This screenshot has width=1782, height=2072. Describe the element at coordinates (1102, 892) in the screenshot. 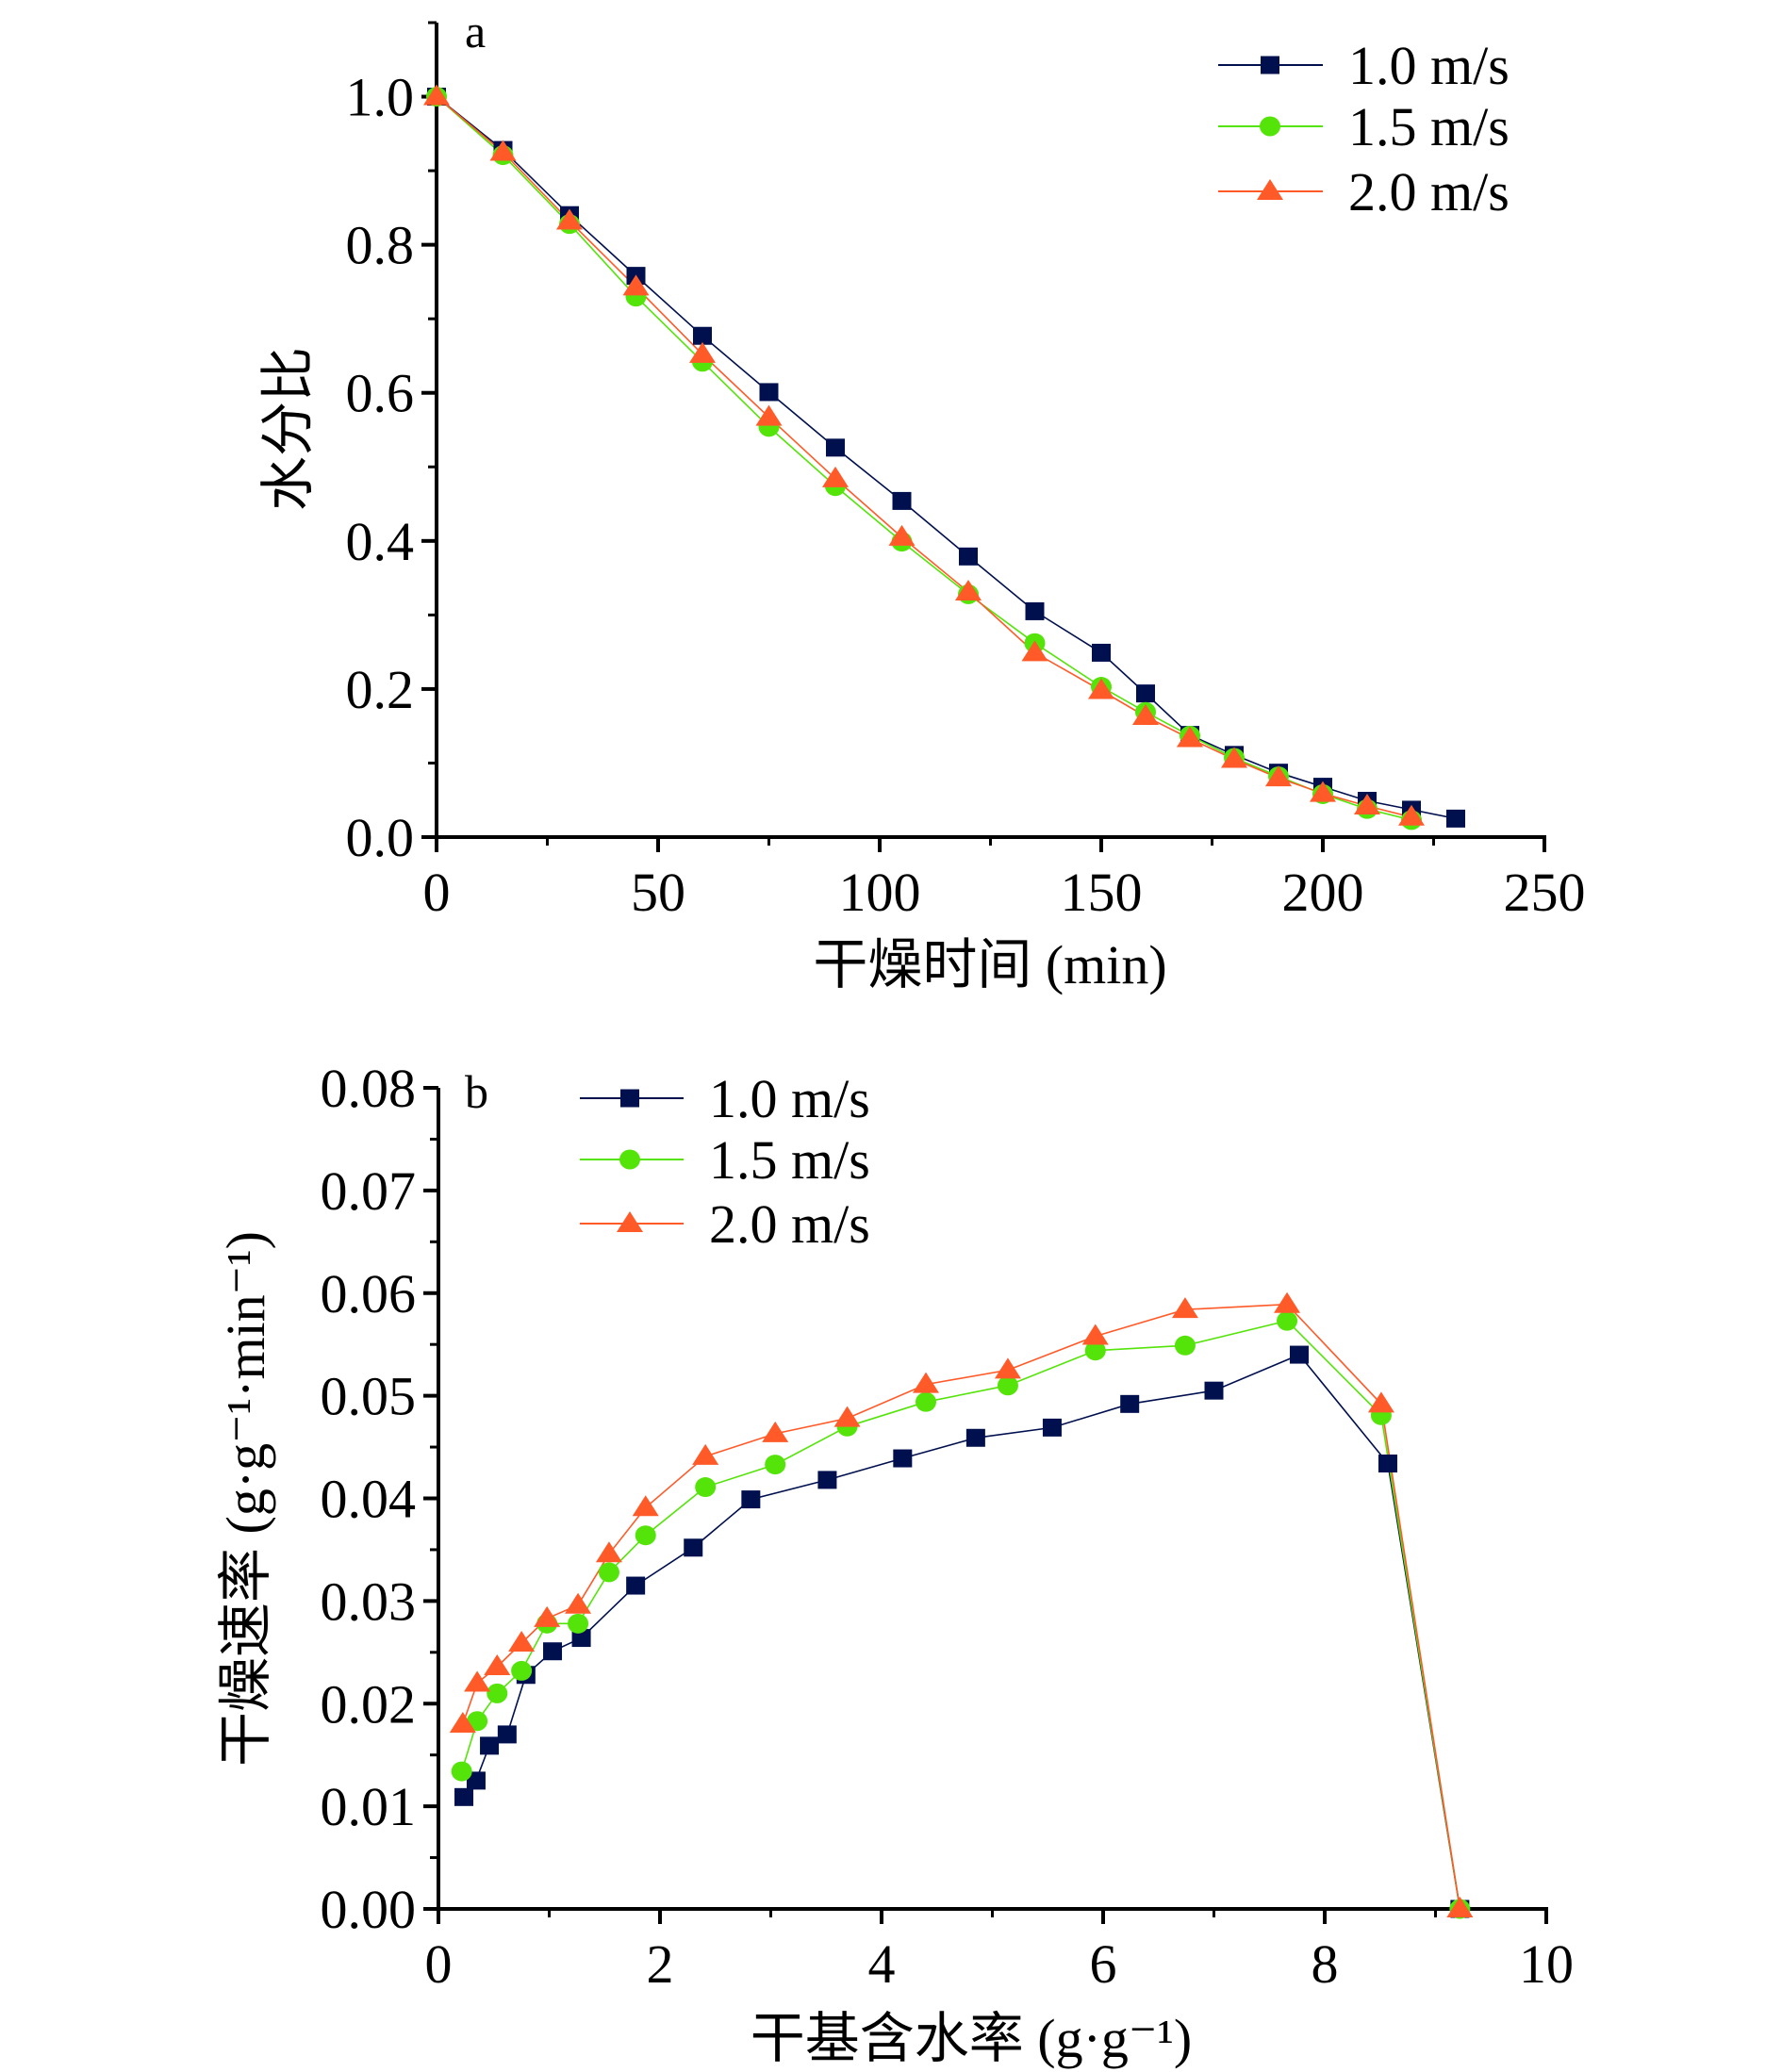

I see `x-tick-label: 150` at that location.